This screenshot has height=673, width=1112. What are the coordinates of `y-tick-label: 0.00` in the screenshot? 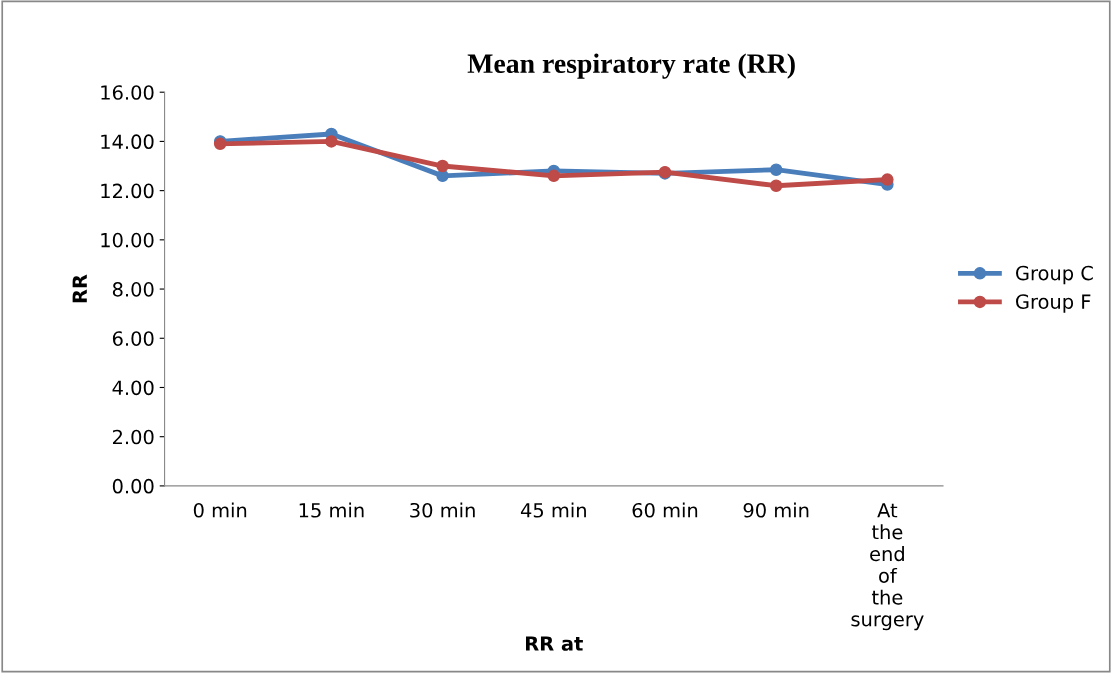 It's located at (133, 486).